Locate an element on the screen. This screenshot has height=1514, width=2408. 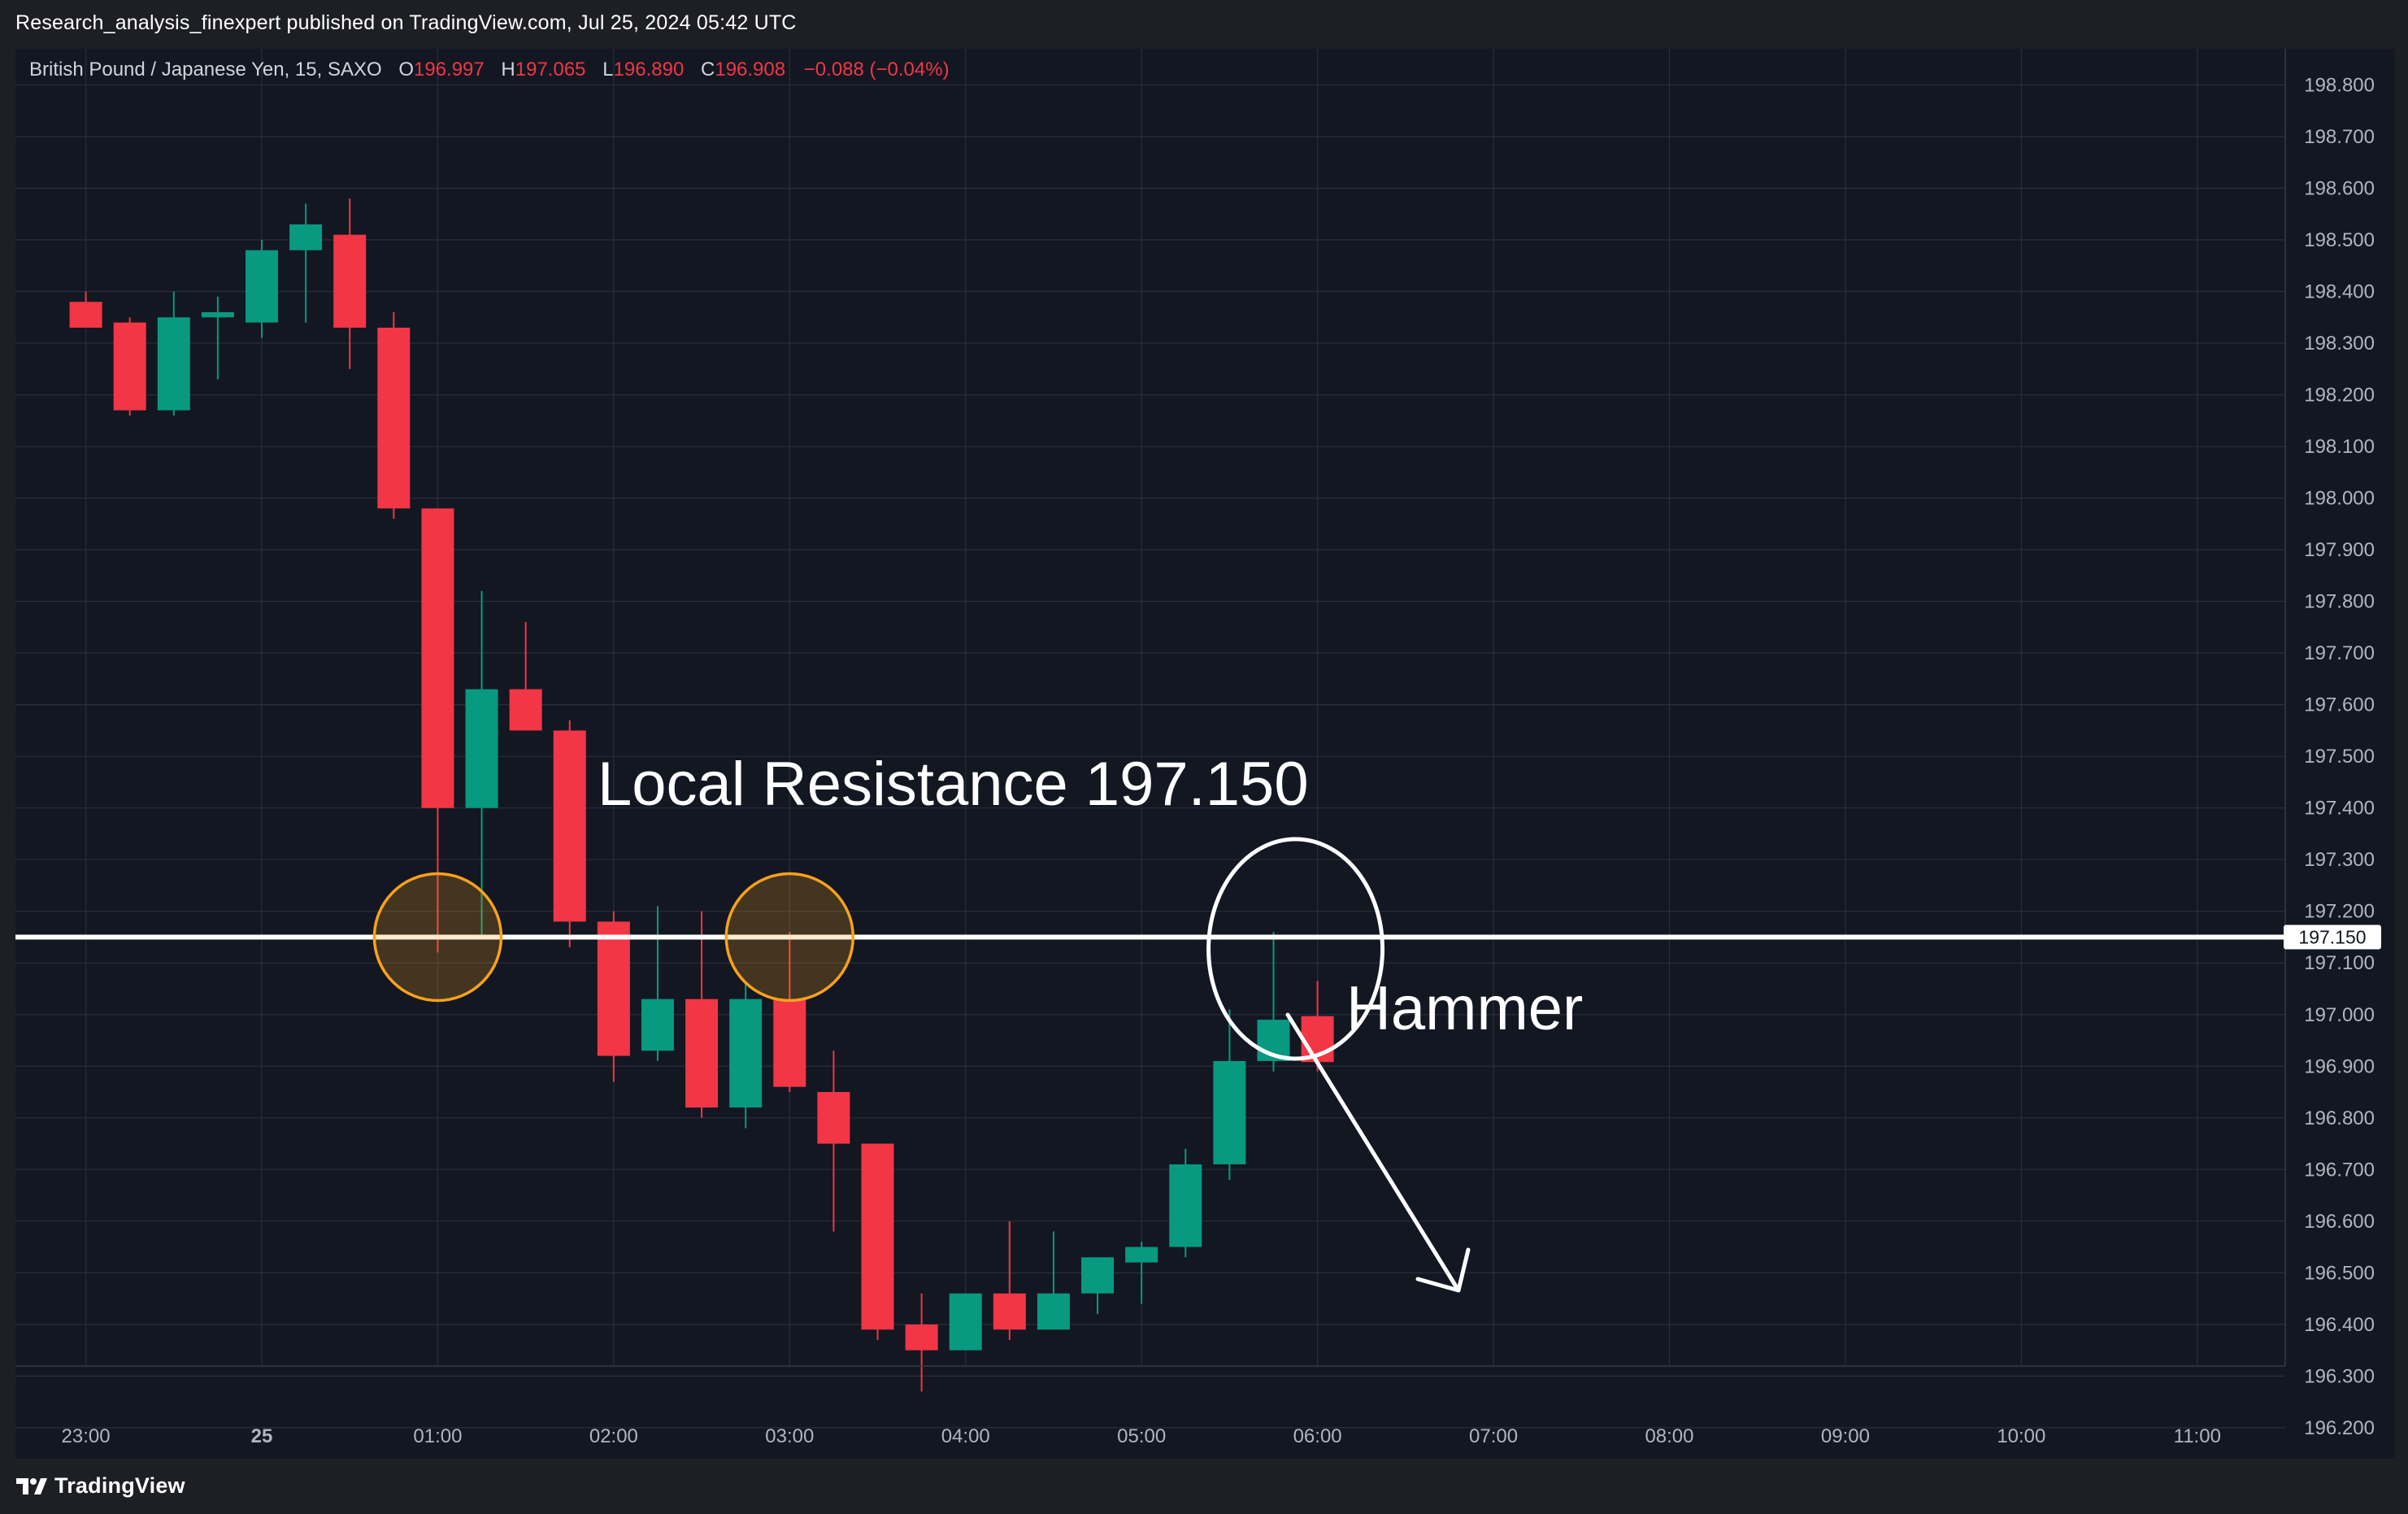
tradingview-logo-icon is located at coordinates (31, 1485).